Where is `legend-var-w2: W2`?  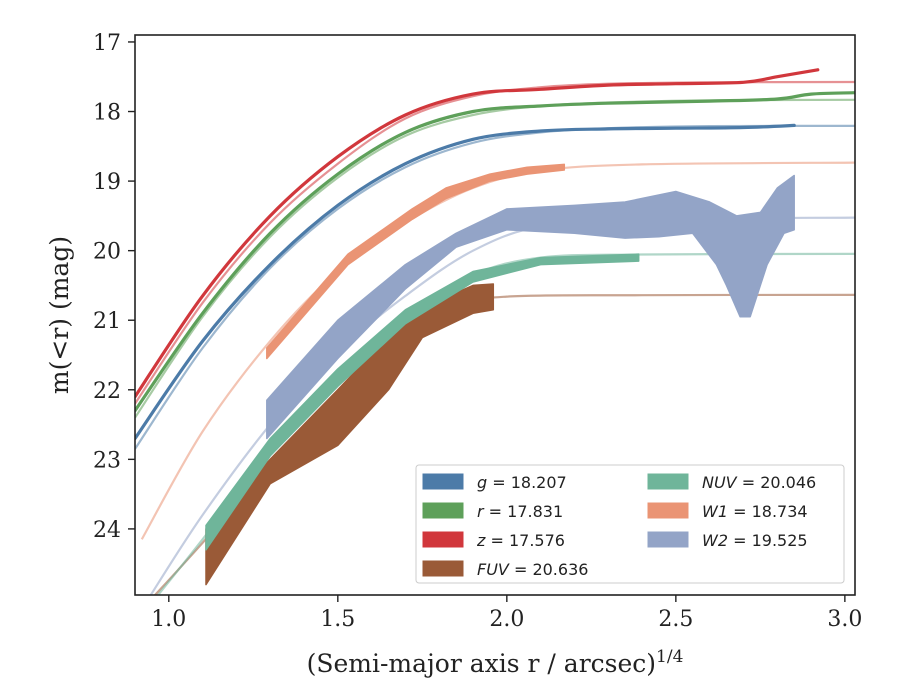 legend-var-w2: W2 is located at coordinates (715, 540).